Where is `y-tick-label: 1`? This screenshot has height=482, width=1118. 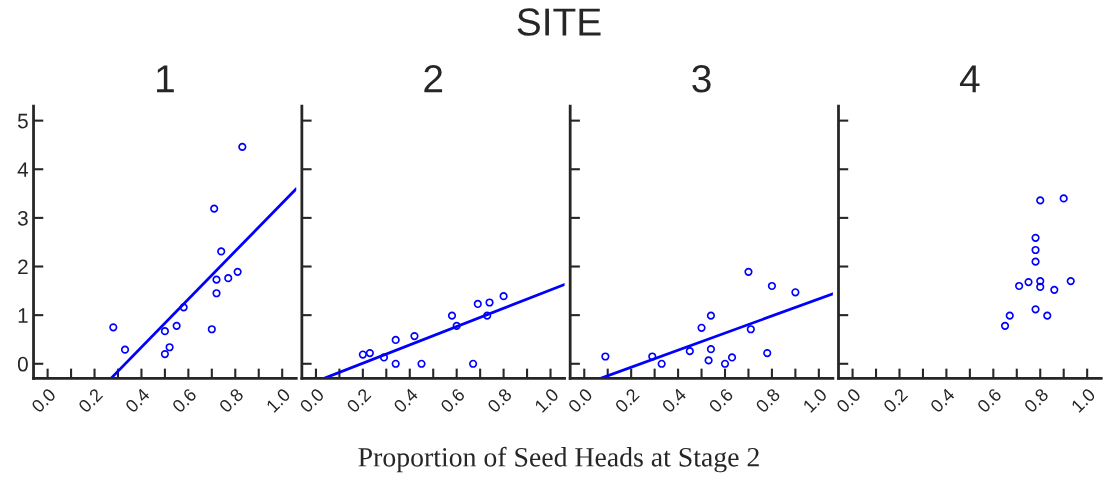
y-tick-label: 1 is located at coordinates (23, 315).